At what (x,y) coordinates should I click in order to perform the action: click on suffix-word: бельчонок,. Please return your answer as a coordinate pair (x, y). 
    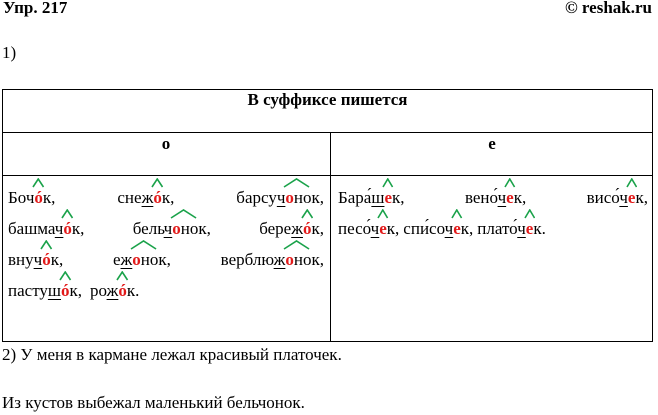
    Looking at the image, I should click on (171, 226).